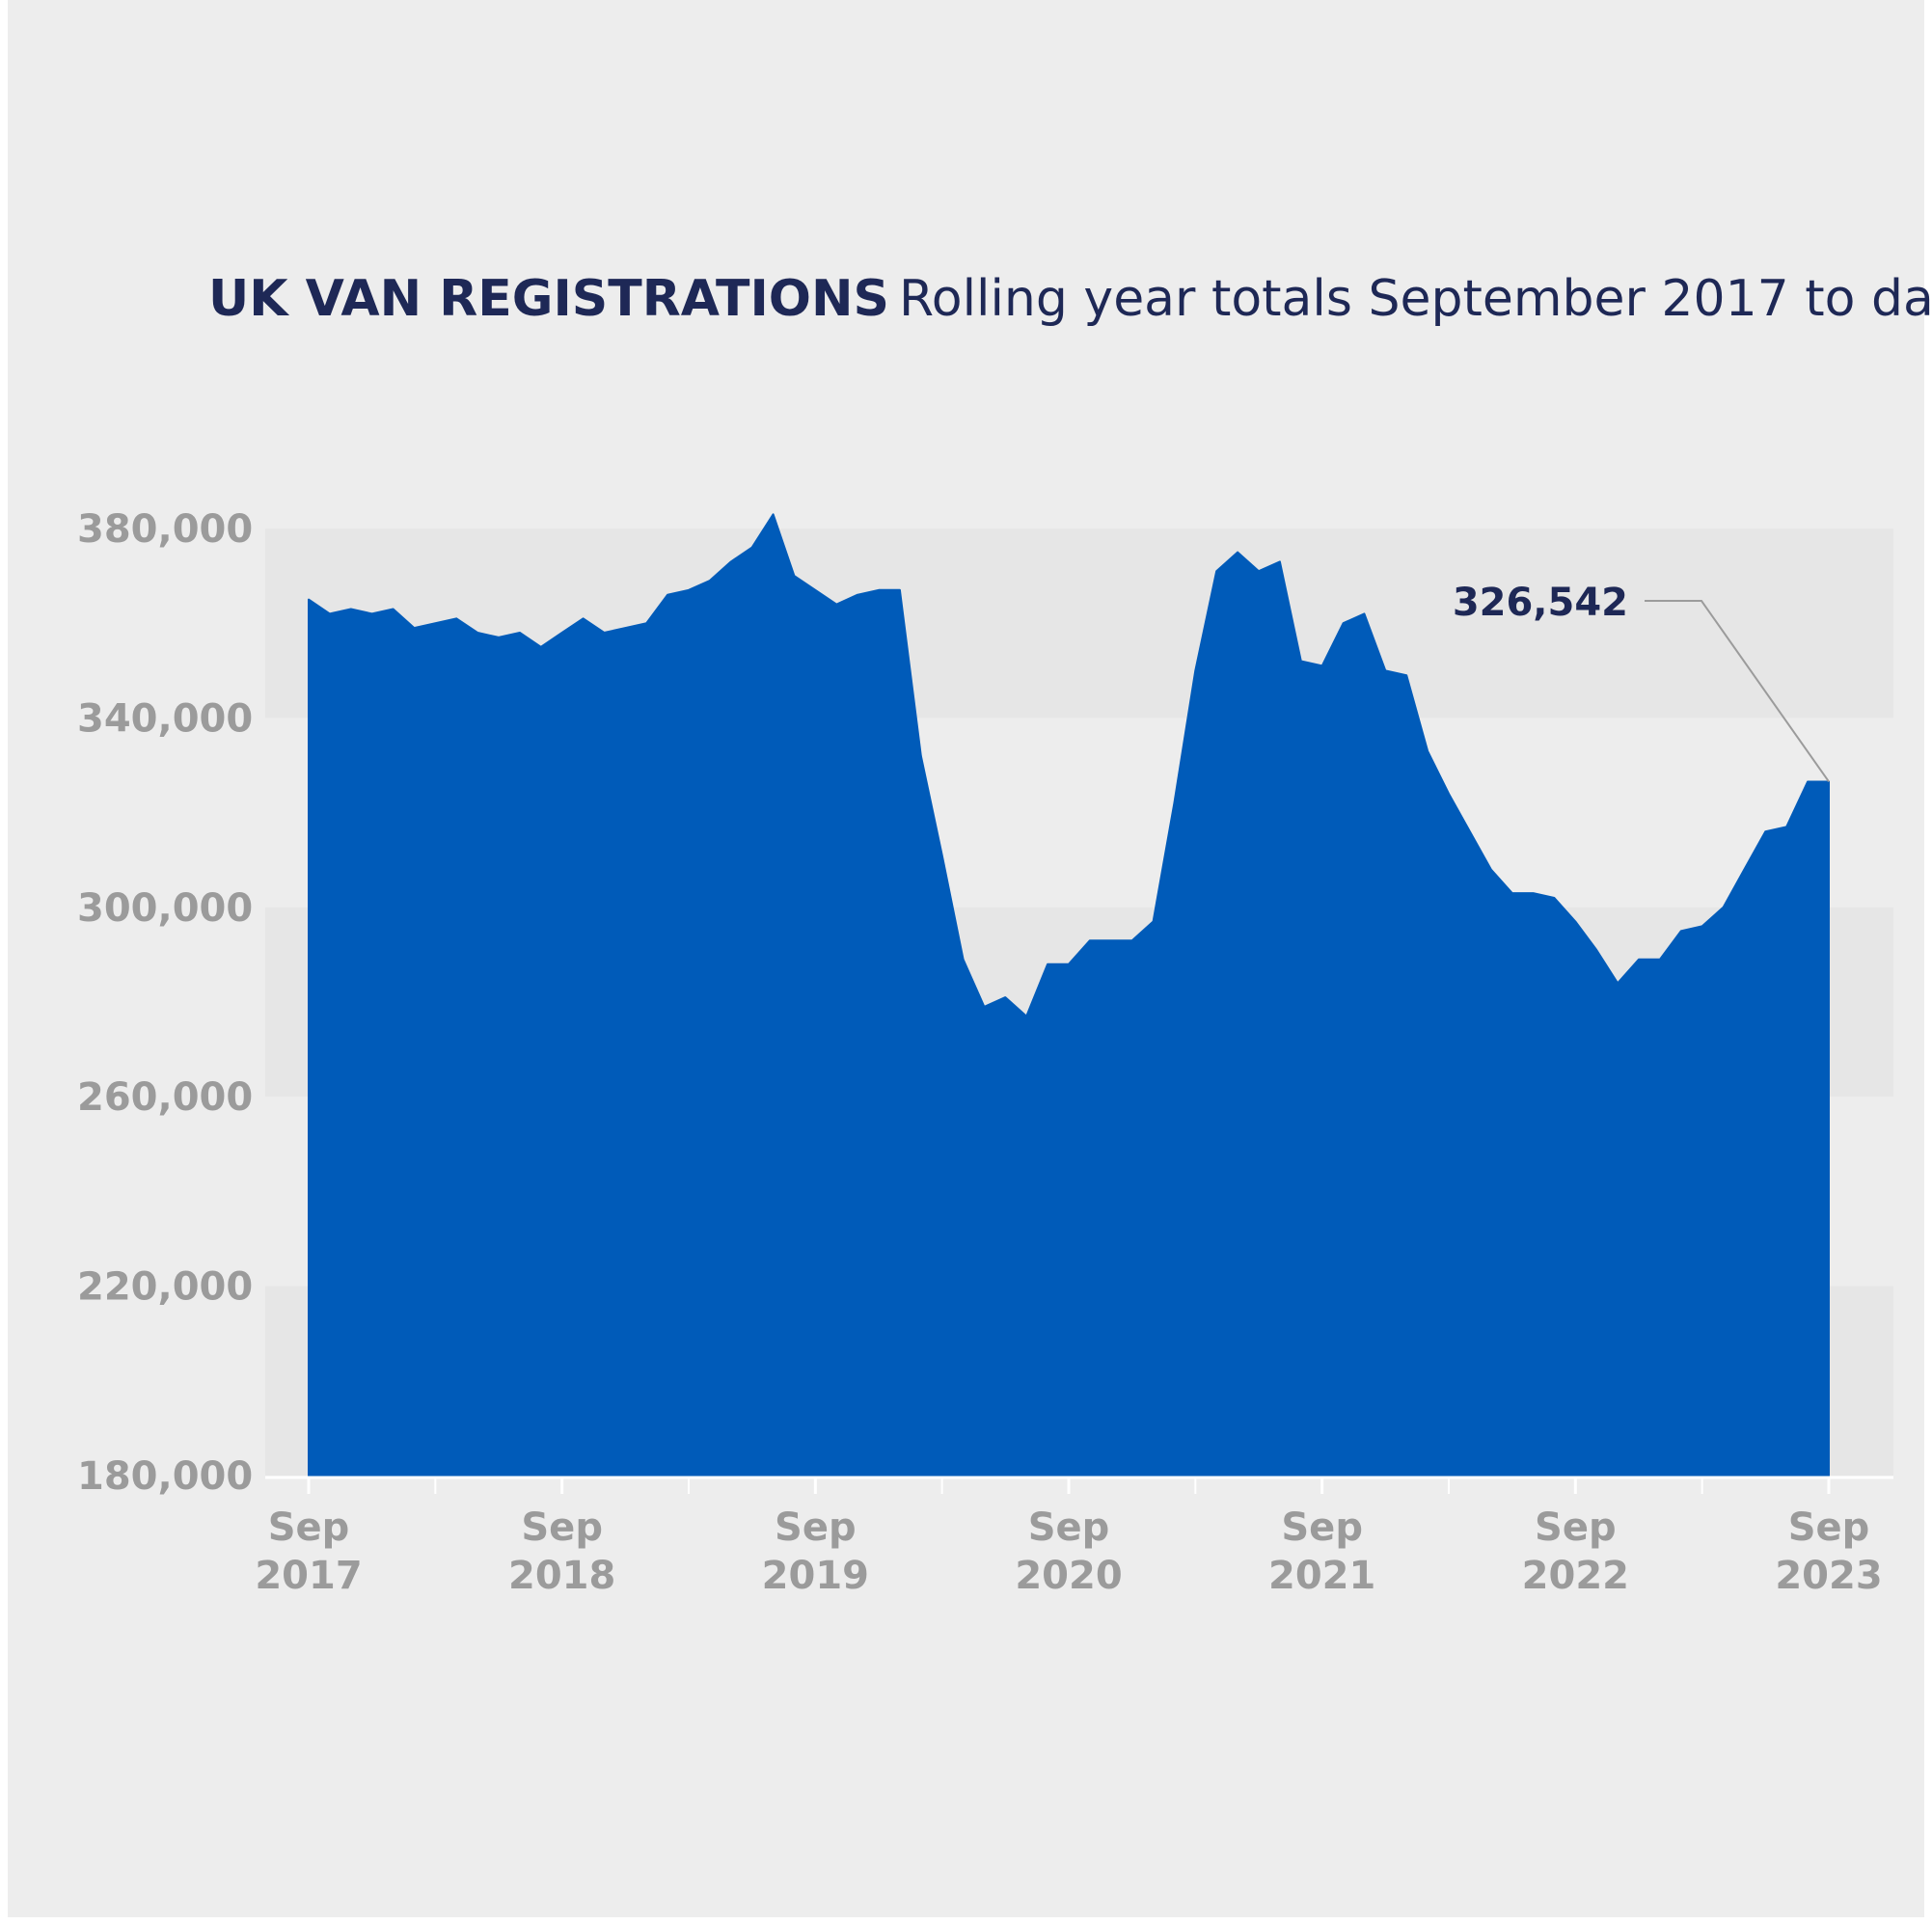  What do you see at coordinates (1737, 692) in the screenshot?
I see `callout-leader-line` at bounding box center [1737, 692].